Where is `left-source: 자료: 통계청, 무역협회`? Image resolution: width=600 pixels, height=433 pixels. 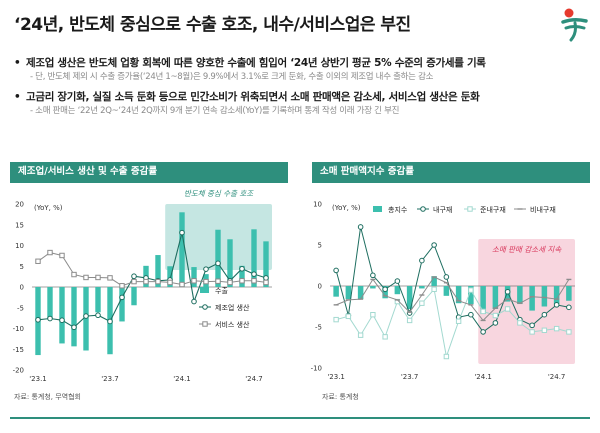
left-source: 자료: 통계청, 무역협회 is located at coordinates (47, 397).